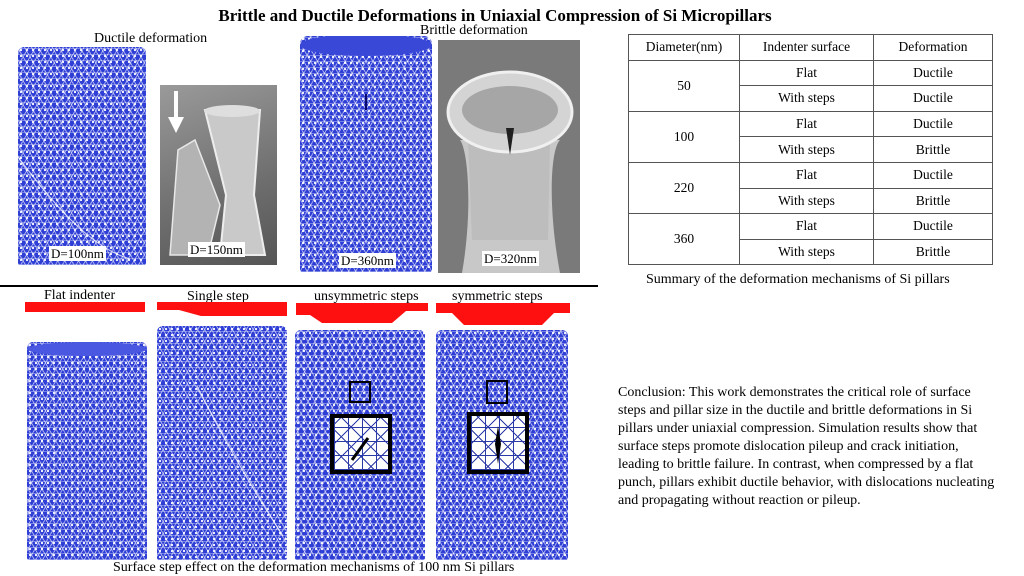  Describe the element at coordinates (366, 296) in the screenshot. I see `header-unsymmetric-steps: unsymmetric steps` at that location.